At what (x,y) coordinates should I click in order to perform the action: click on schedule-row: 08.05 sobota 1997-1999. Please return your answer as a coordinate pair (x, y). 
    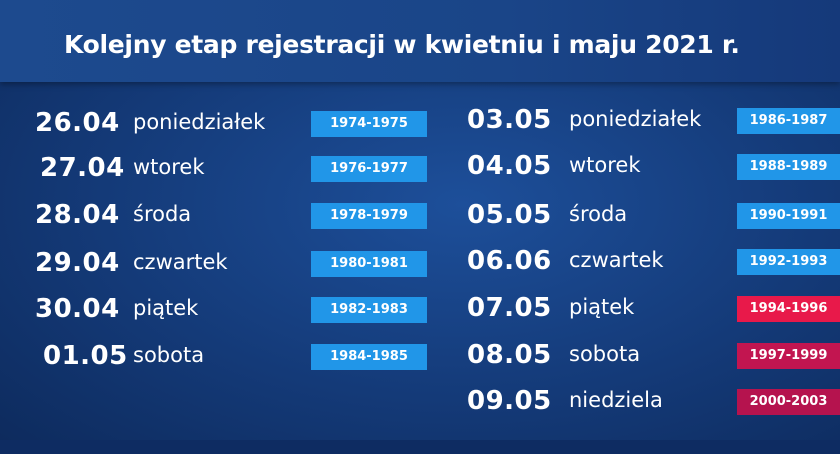
    Looking at the image, I should click on (640, 355).